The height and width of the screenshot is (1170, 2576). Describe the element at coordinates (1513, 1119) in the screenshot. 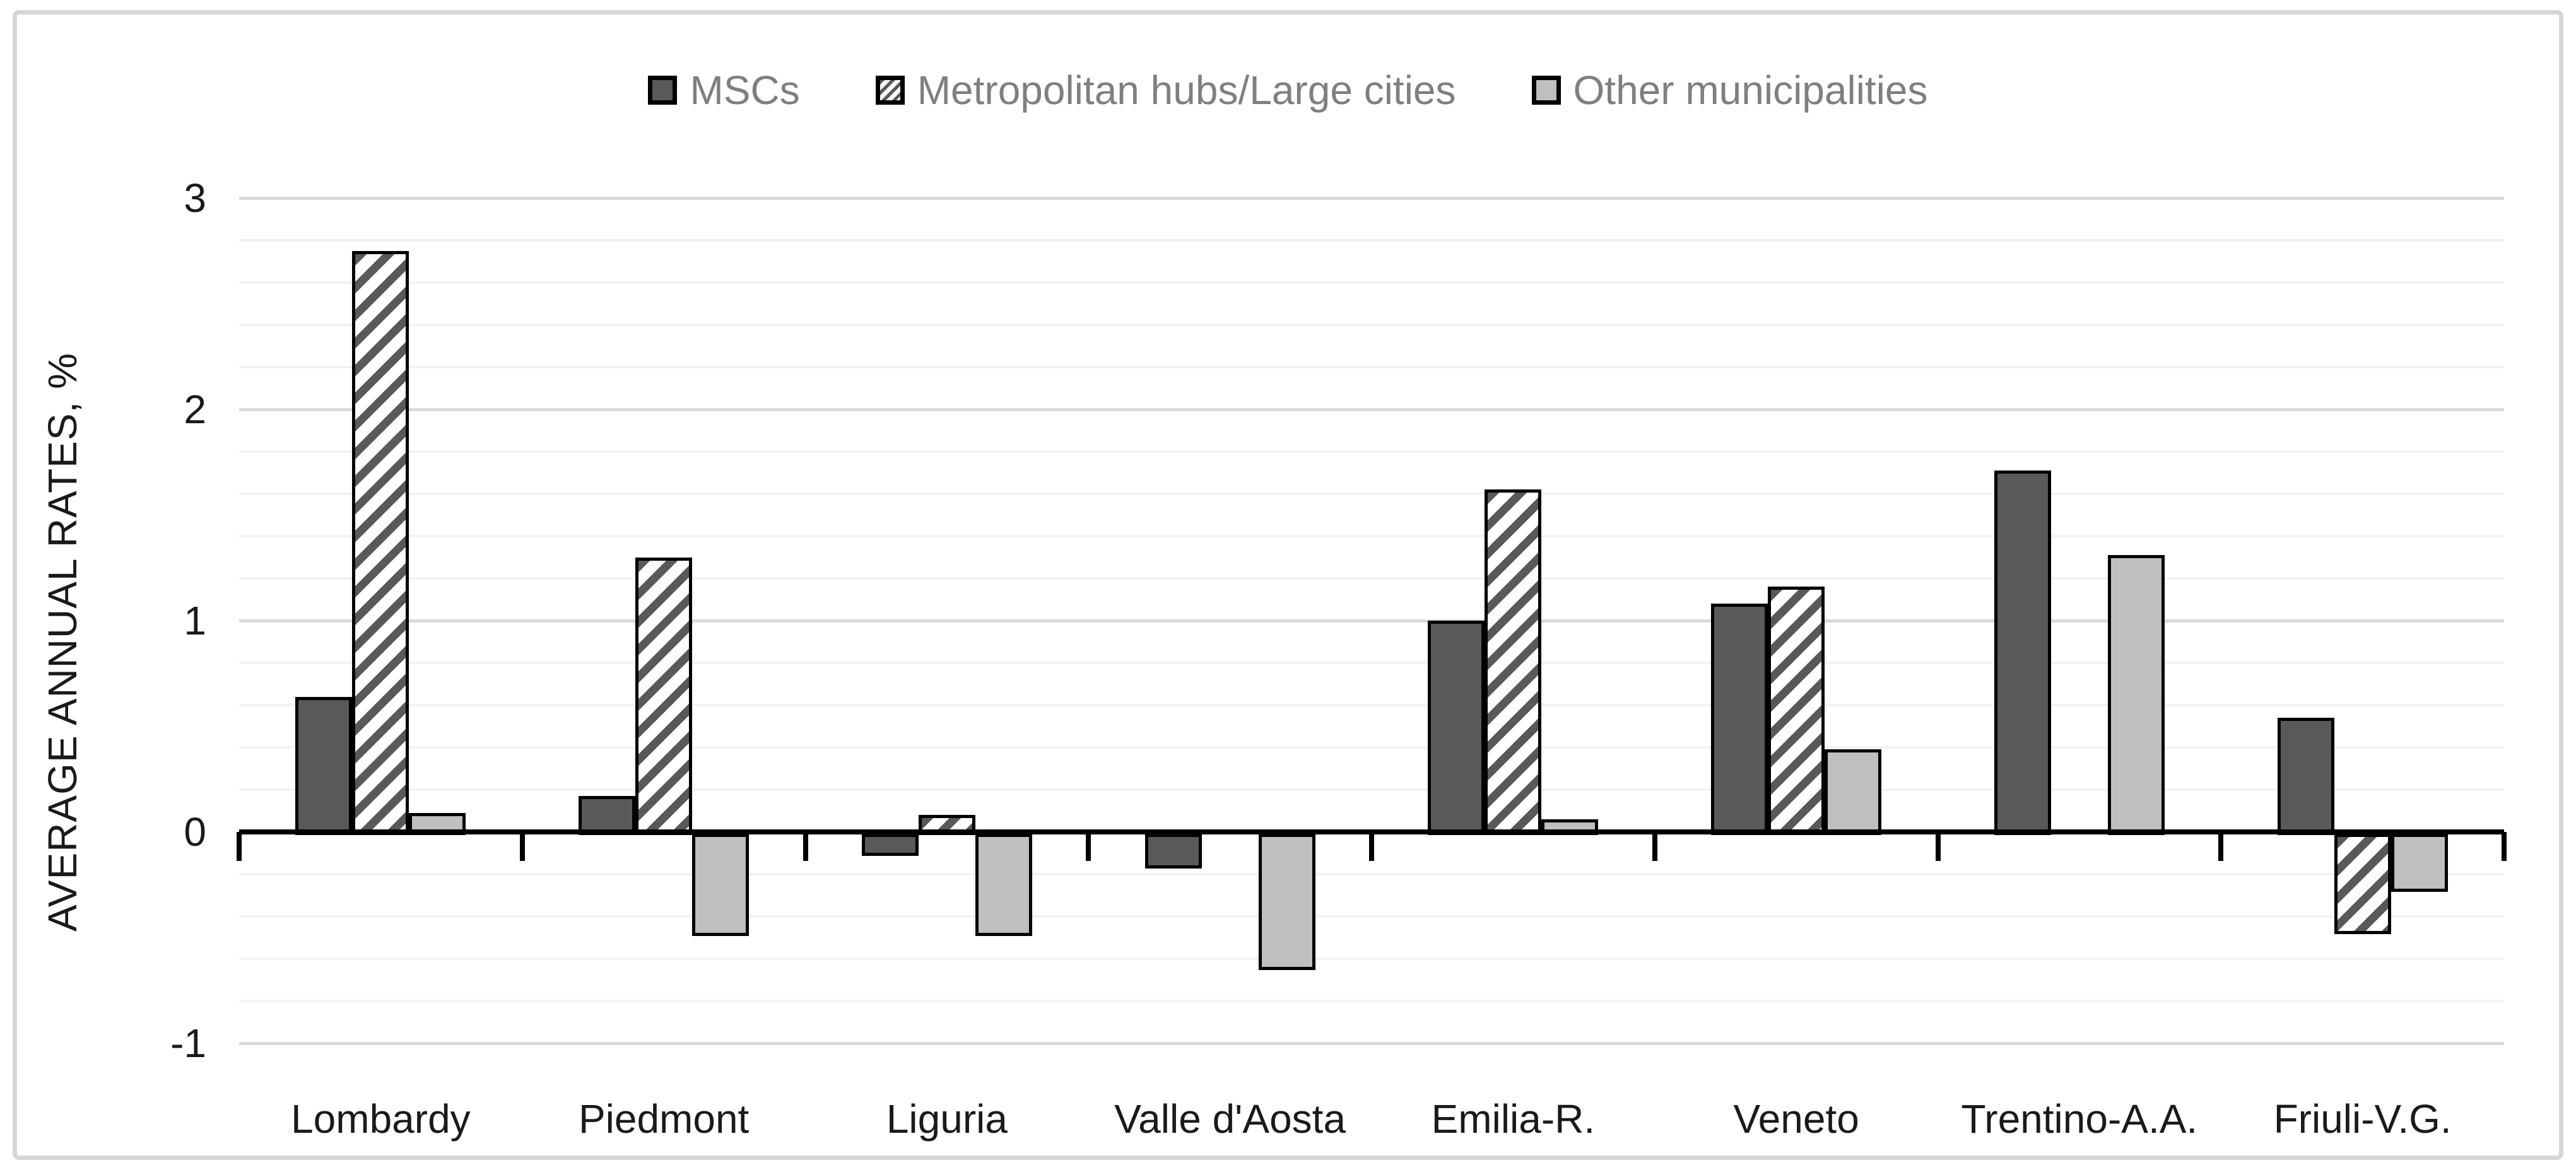

I see `x-axis-label: Emilia-R.` at that location.